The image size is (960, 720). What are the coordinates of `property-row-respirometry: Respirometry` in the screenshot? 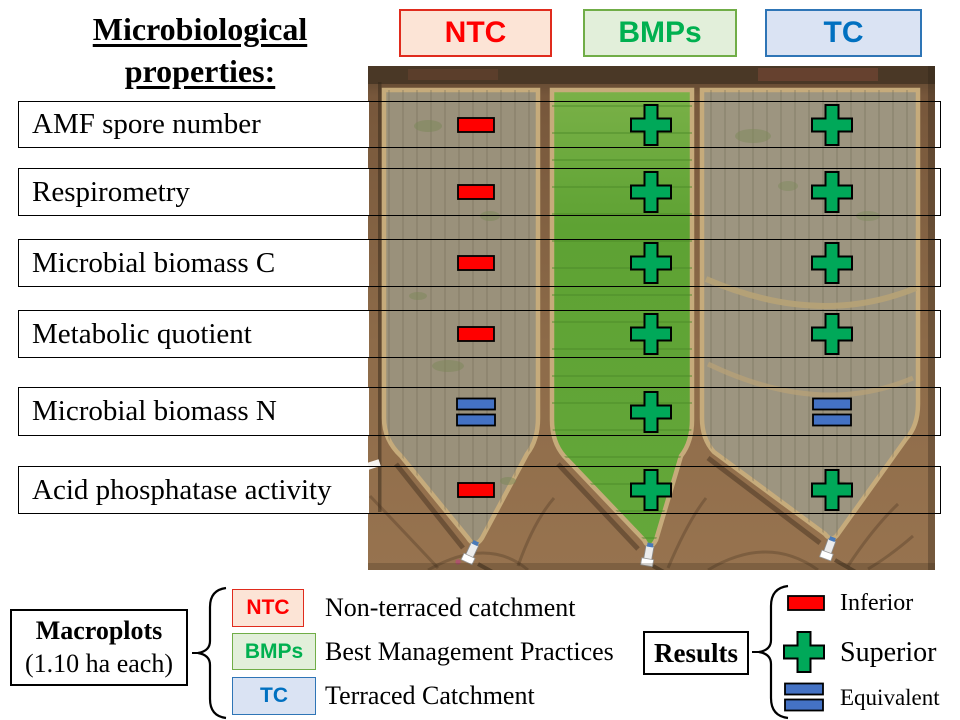 It's located at (479, 192).